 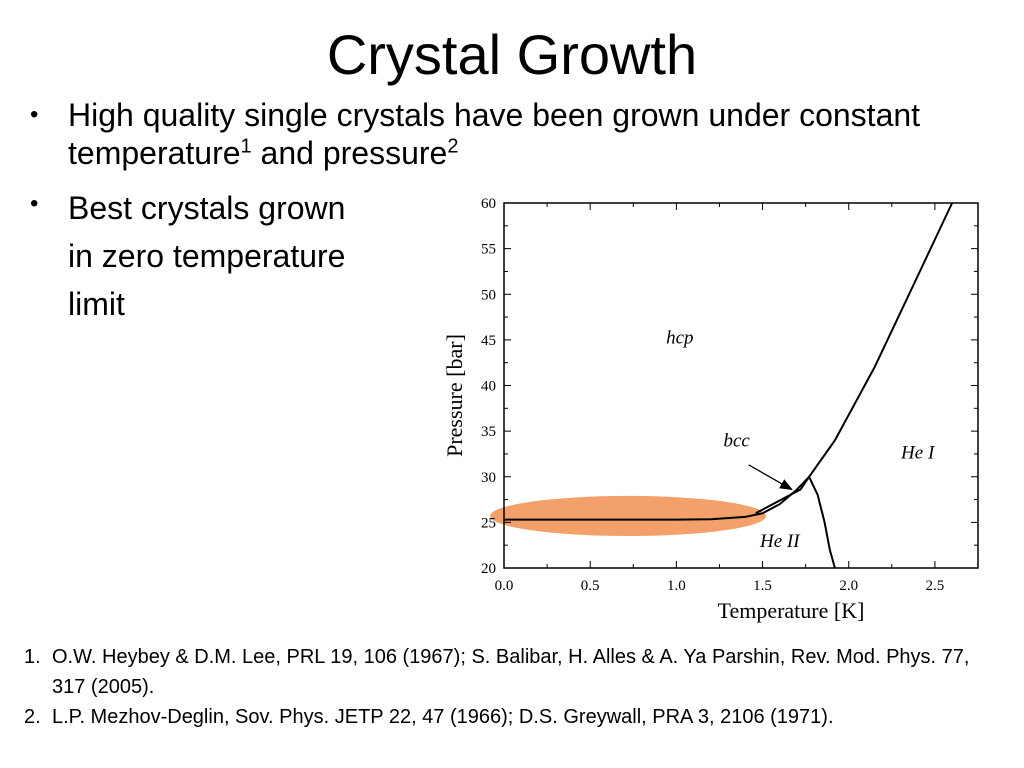 What do you see at coordinates (453, 146) in the screenshot?
I see `footnote-ref-2: 2` at bounding box center [453, 146].